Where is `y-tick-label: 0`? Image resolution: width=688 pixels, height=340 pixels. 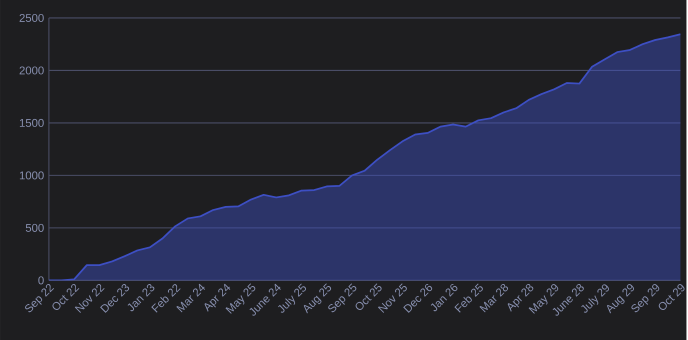 y-tick-label: 0 is located at coordinates (41, 280).